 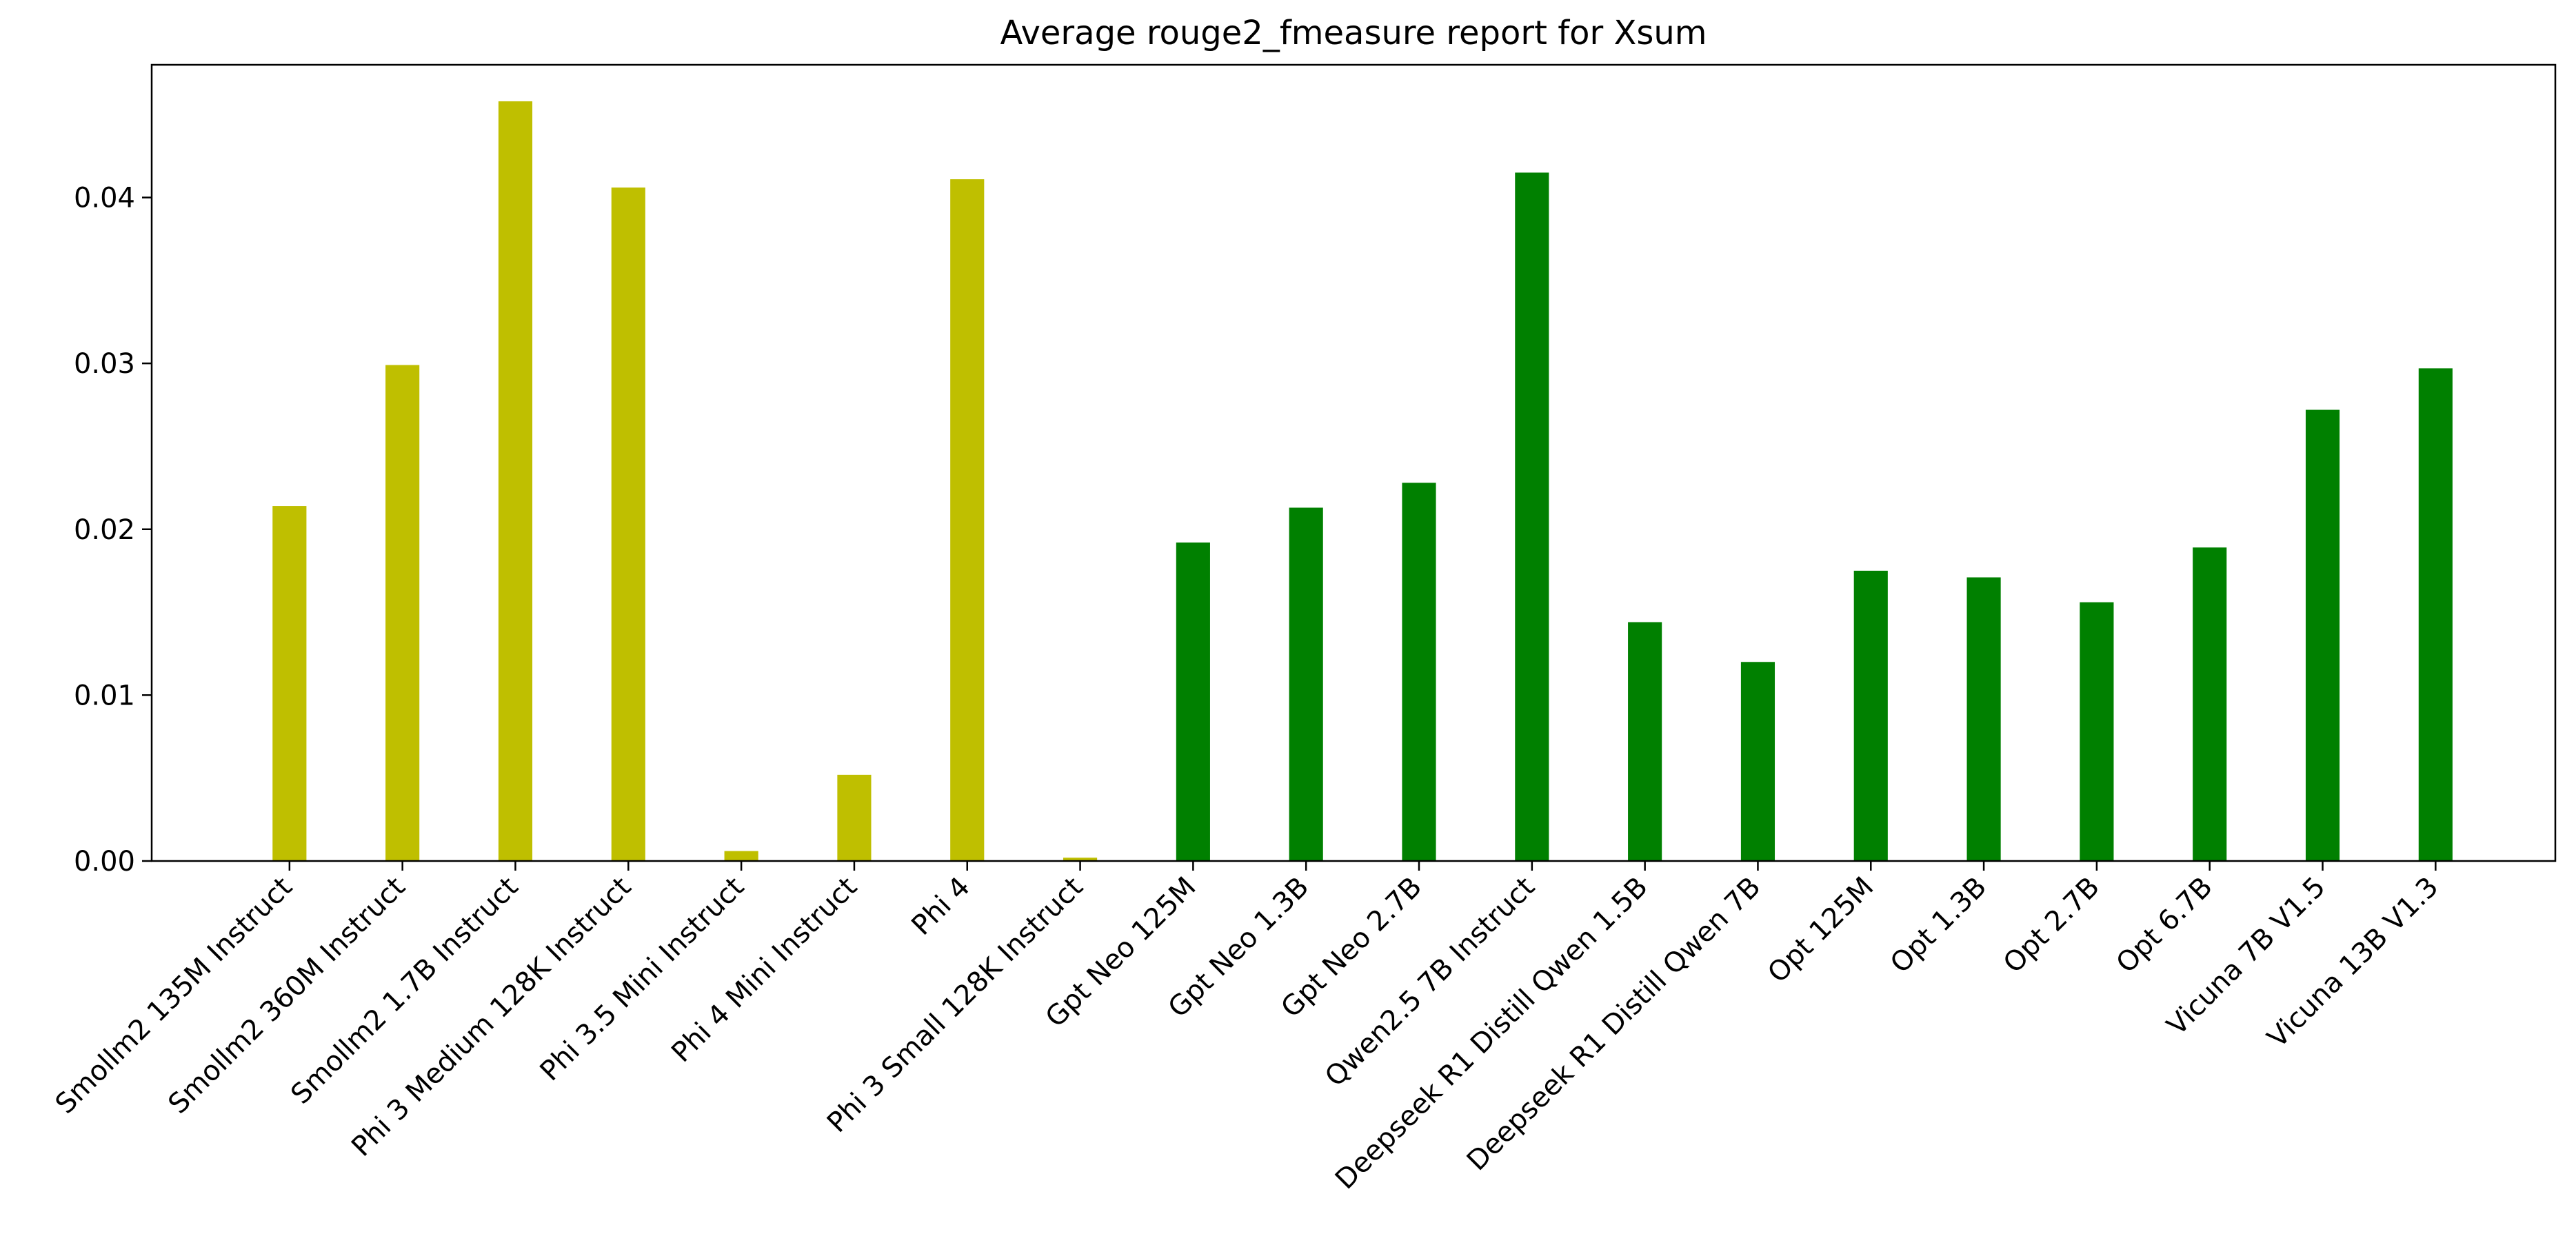 What do you see at coordinates (404, 991) in the screenshot?
I see `x-tick-label: Smollm2 1.7B Instruct` at bounding box center [404, 991].